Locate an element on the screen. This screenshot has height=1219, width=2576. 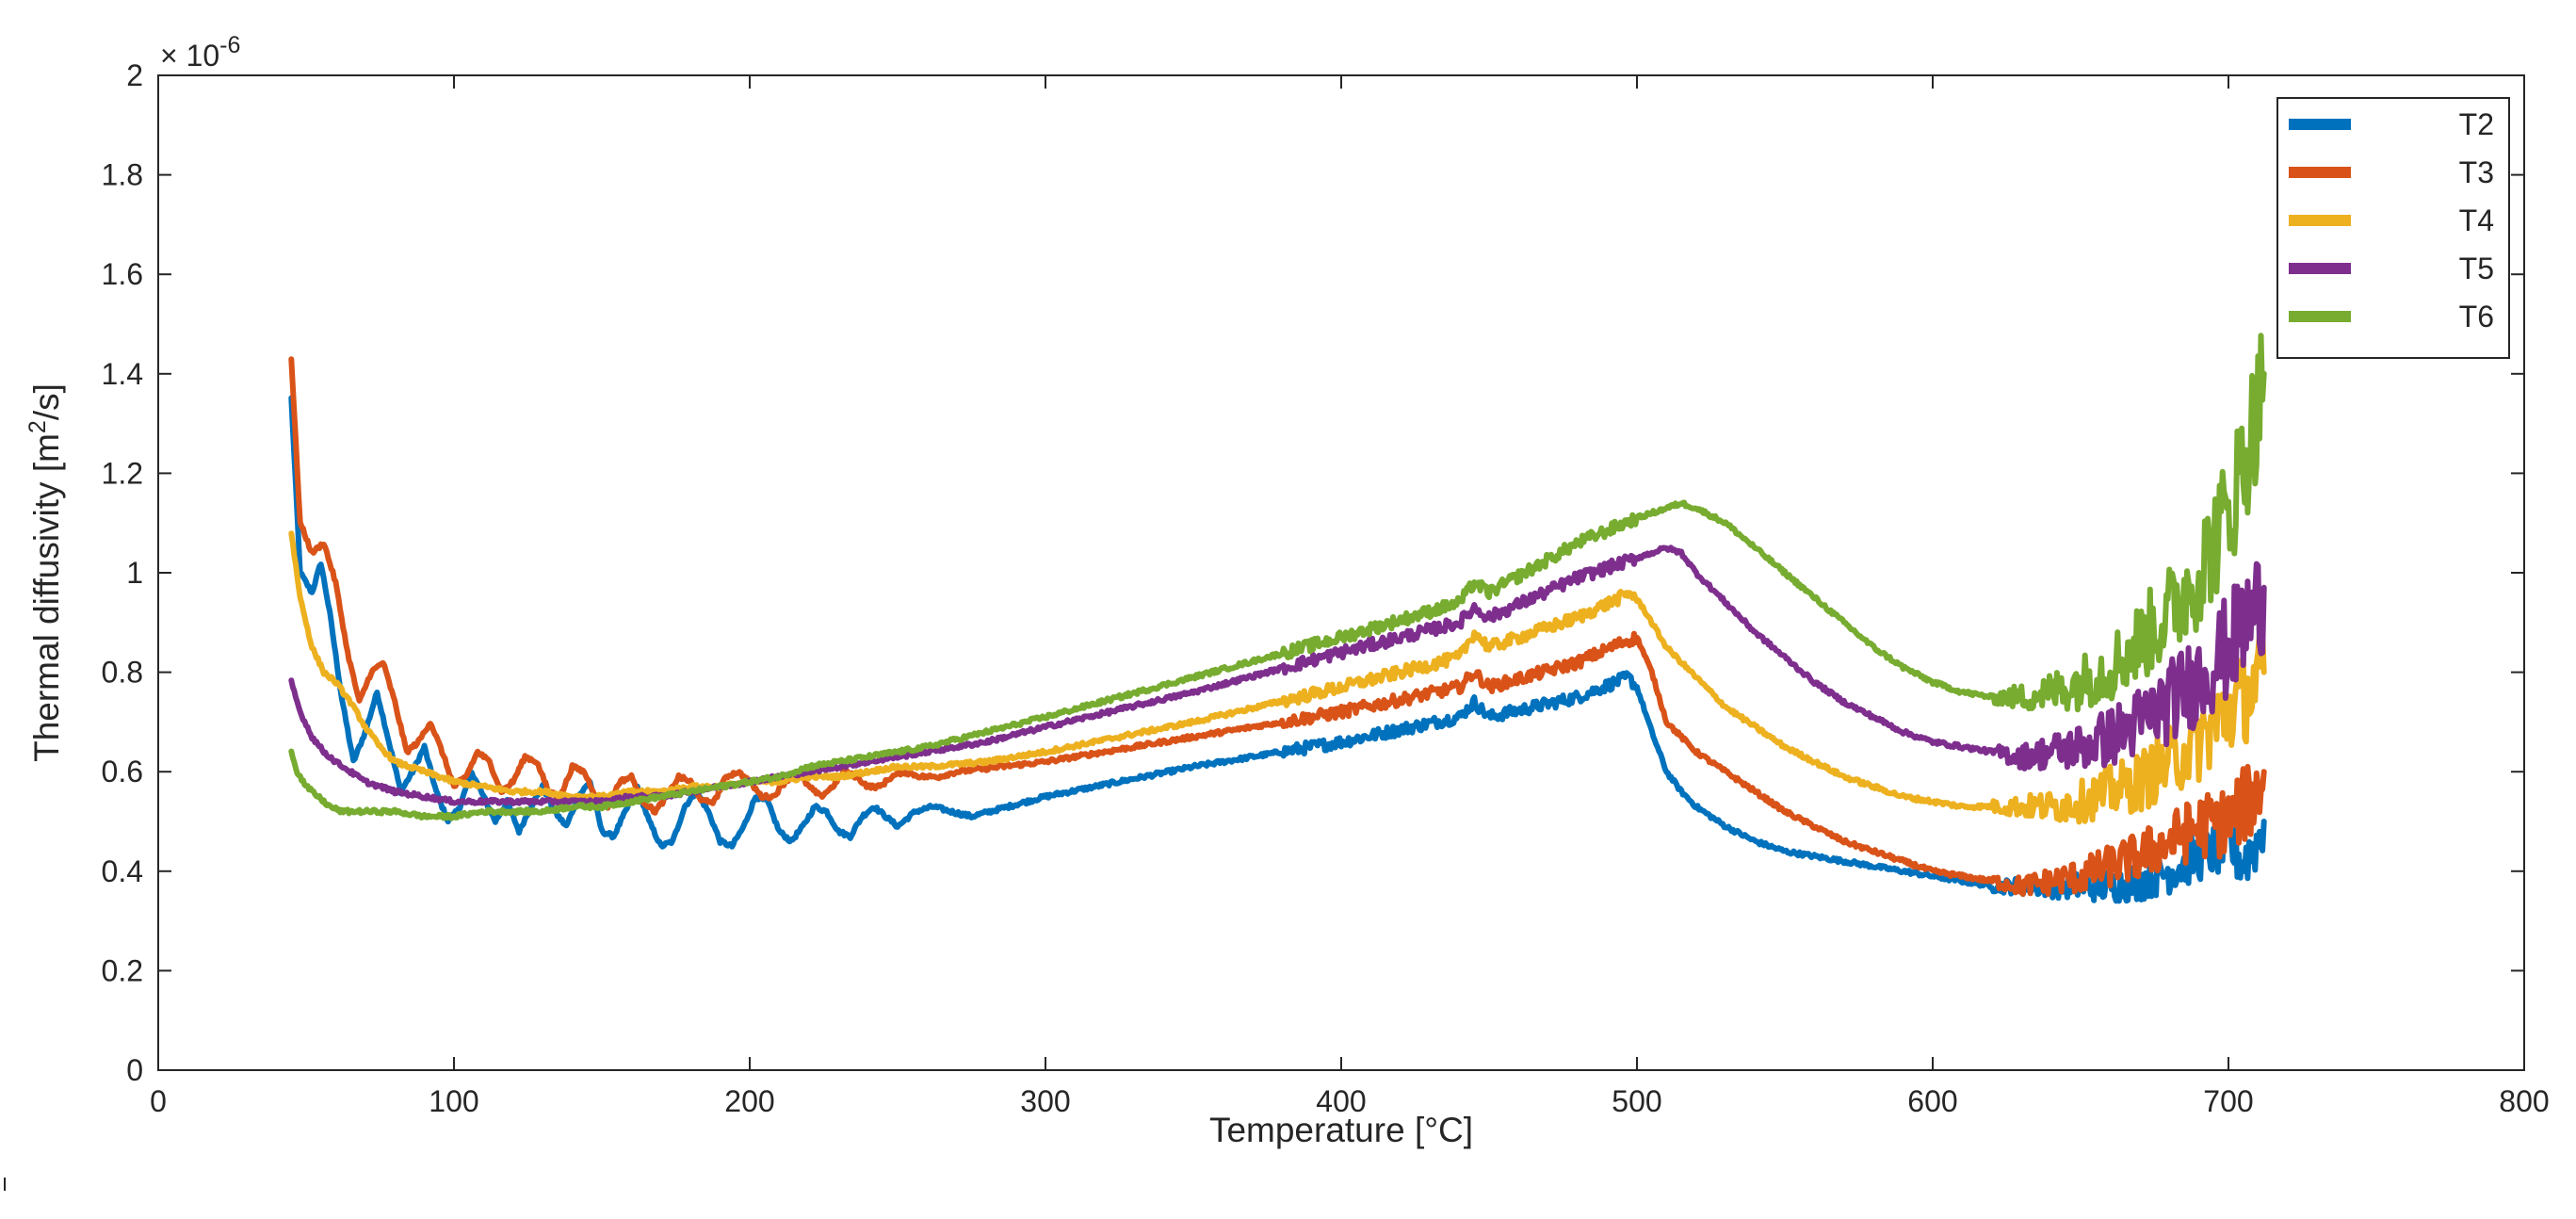
y-axis-label: Thermal diffusivity [m2/s] is located at coordinates (45, 572).